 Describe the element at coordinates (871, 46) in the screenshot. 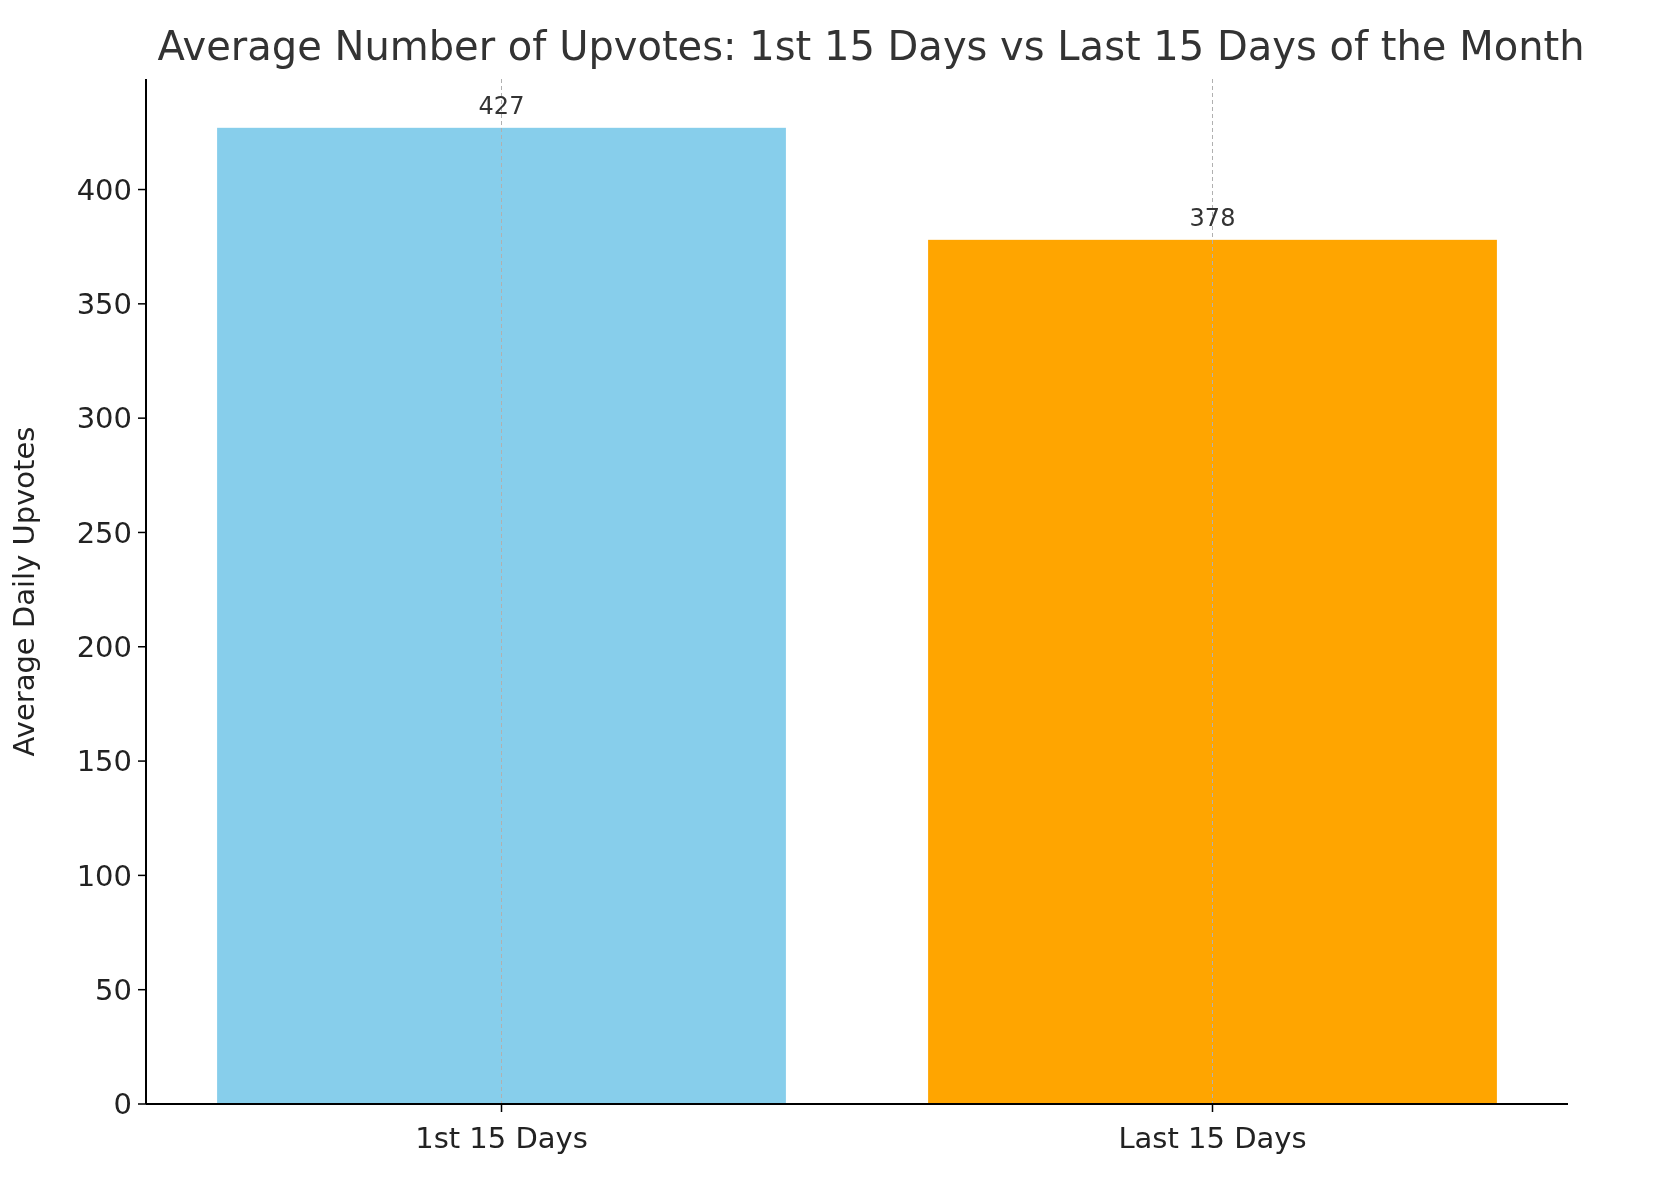

I see `chart-title: Average Number of Upvotes: 1st 15 Days vs Last 15 Days of the Month` at that location.